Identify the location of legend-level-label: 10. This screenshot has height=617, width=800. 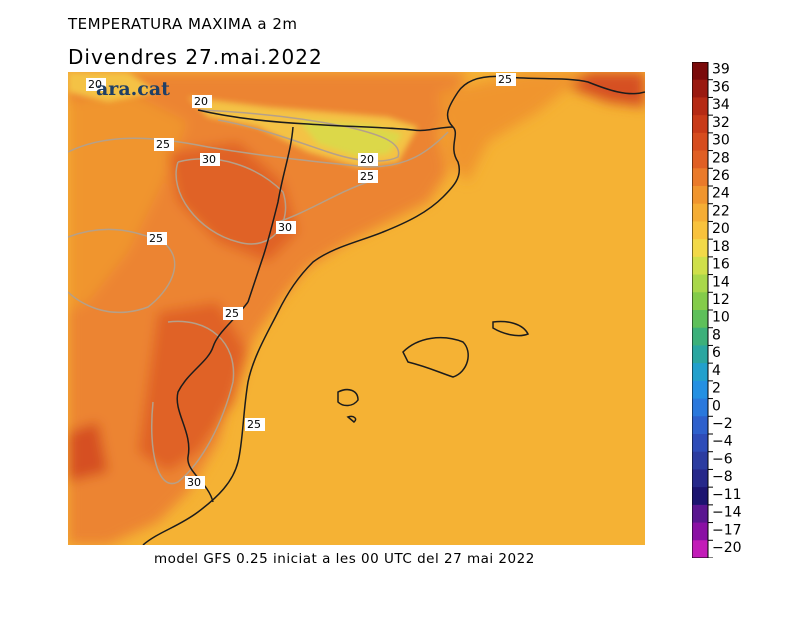
(721, 318).